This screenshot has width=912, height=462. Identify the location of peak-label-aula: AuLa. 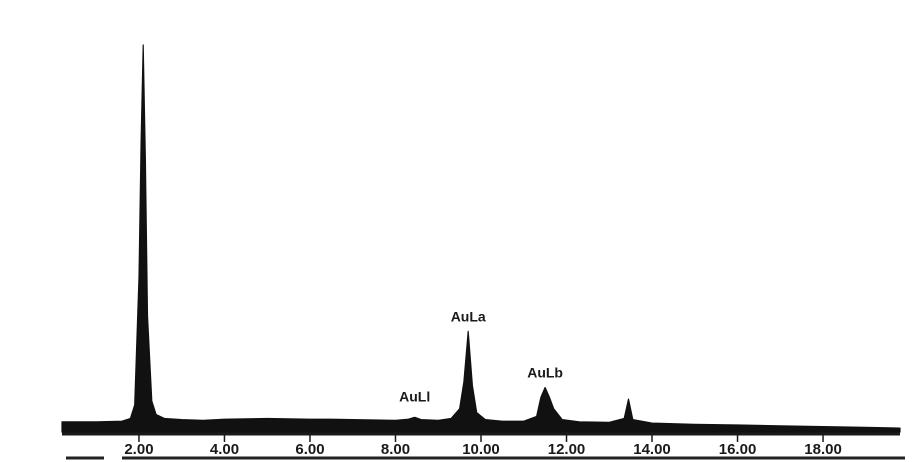
(468, 316).